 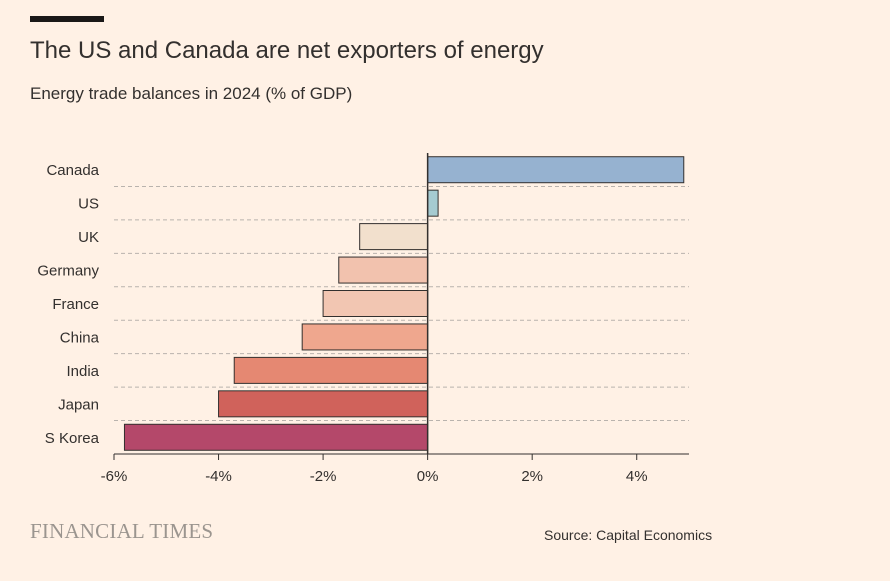 What do you see at coordinates (532, 476) in the screenshot?
I see `x-tick-label: 2%` at bounding box center [532, 476].